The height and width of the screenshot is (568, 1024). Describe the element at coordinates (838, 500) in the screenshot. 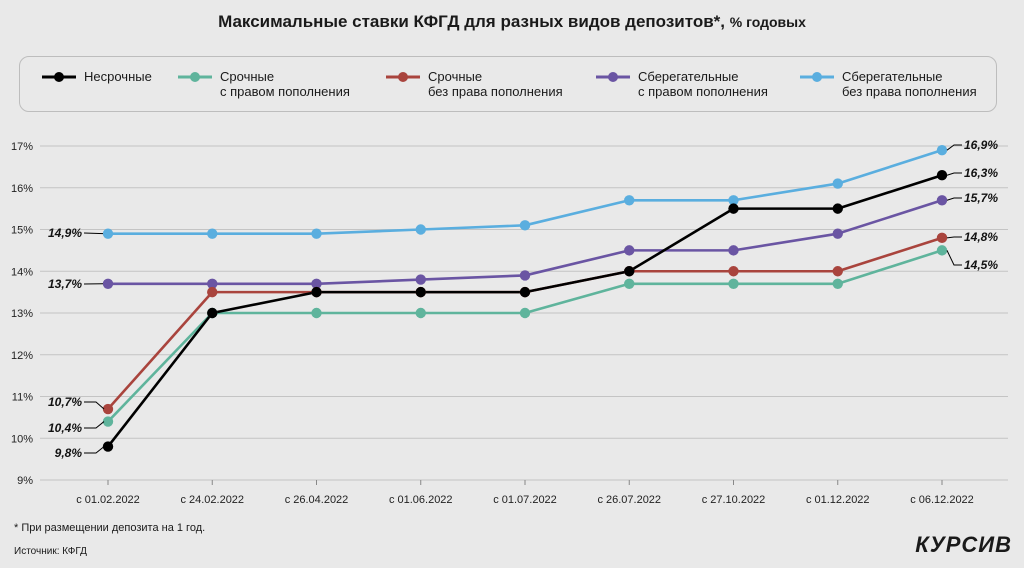

I see `x-tick-label: с 01.12.2022` at that location.